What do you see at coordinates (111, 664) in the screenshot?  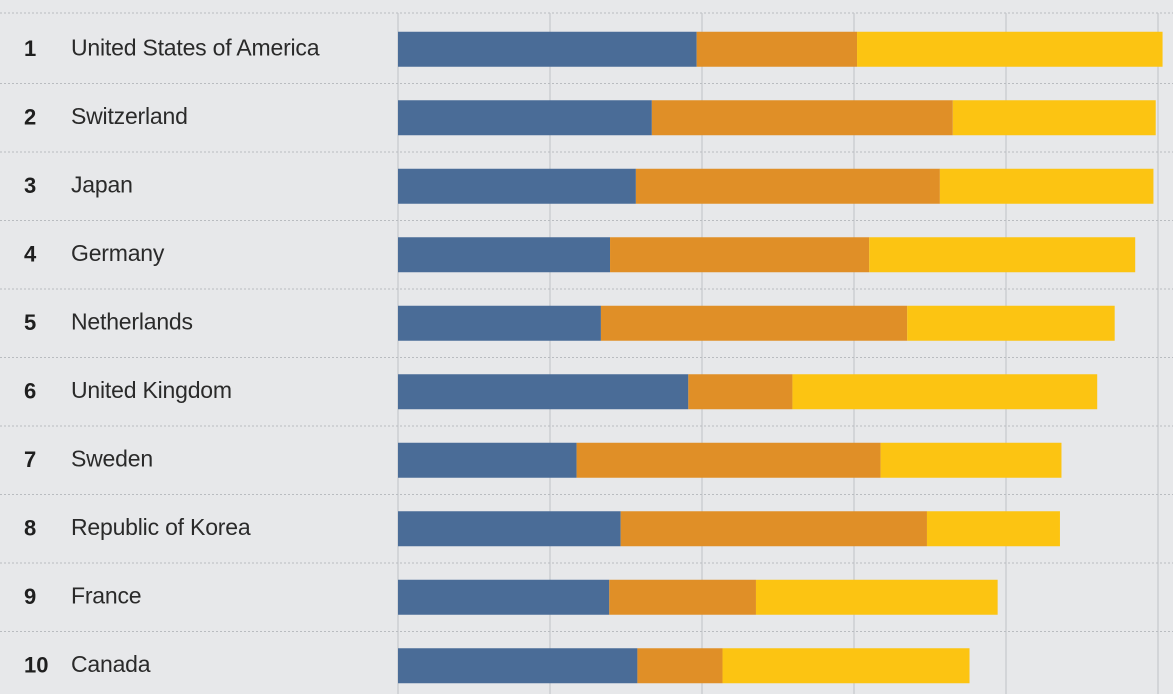 I see `category-label: Canada` at bounding box center [111, 664].